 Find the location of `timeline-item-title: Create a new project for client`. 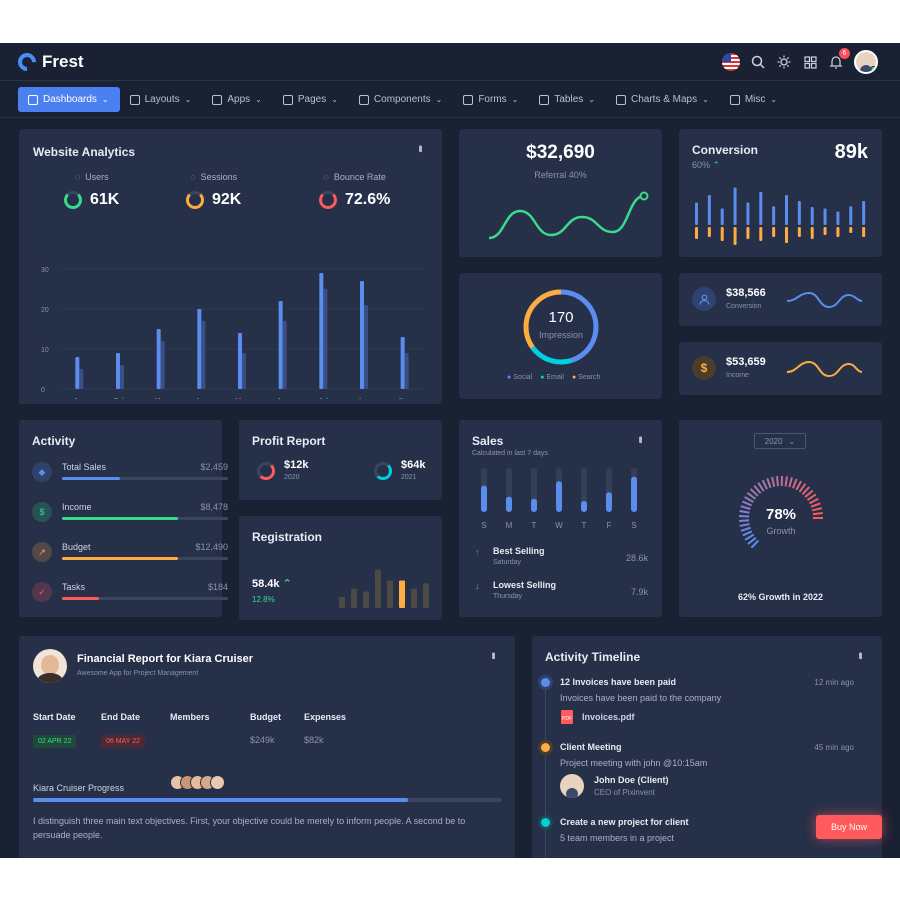

timeline-item-title: Create a new project for client is located at coordinates (624, 822).